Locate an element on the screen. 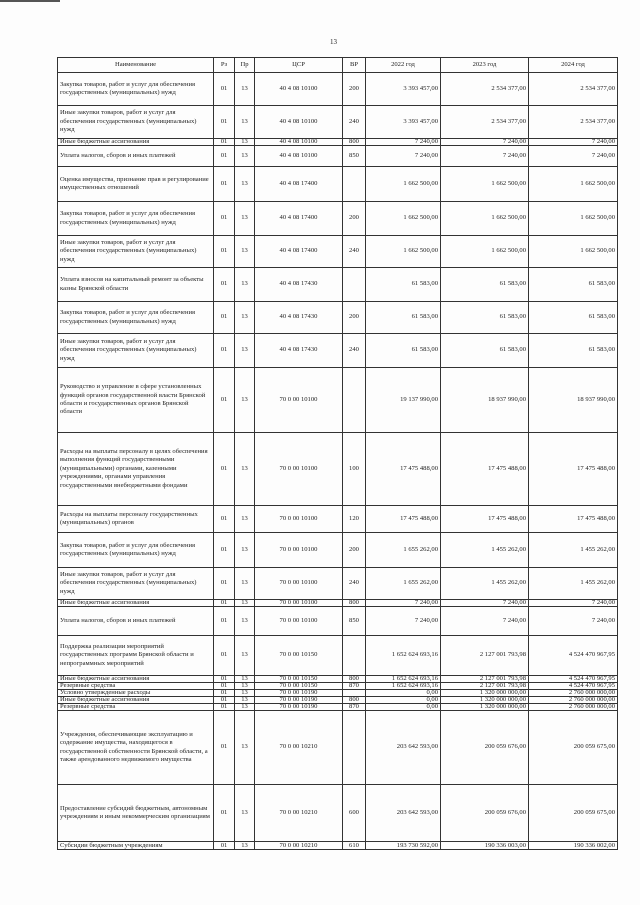  row-2024: 200 059 675,00 is located at coordinates (573, 747).